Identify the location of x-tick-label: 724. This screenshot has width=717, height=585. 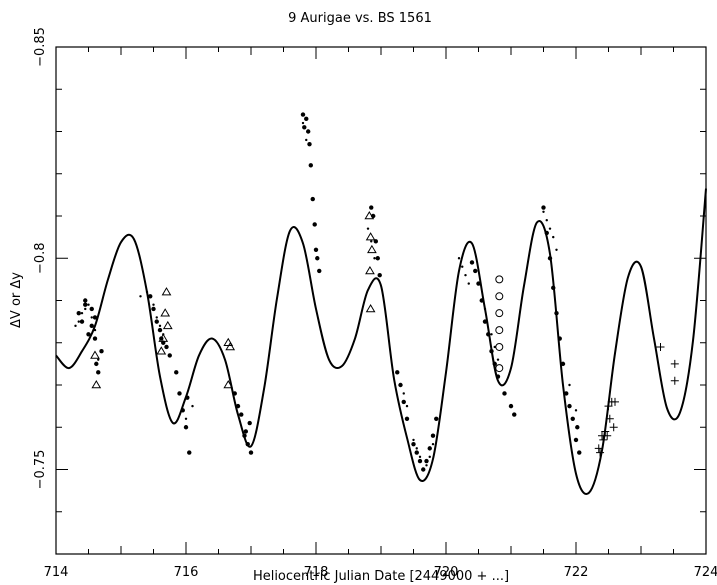
(705, 572).